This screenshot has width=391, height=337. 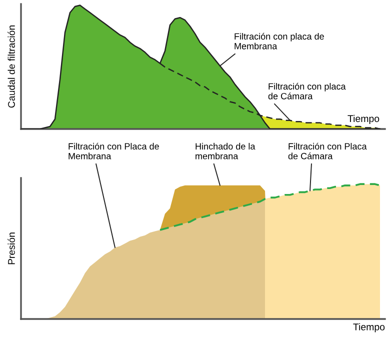 What do you see at coordinates (11, 67) in the screenshot?
I see `y-axis-title: Caudal de filtración` at bounding box center [11, 67].